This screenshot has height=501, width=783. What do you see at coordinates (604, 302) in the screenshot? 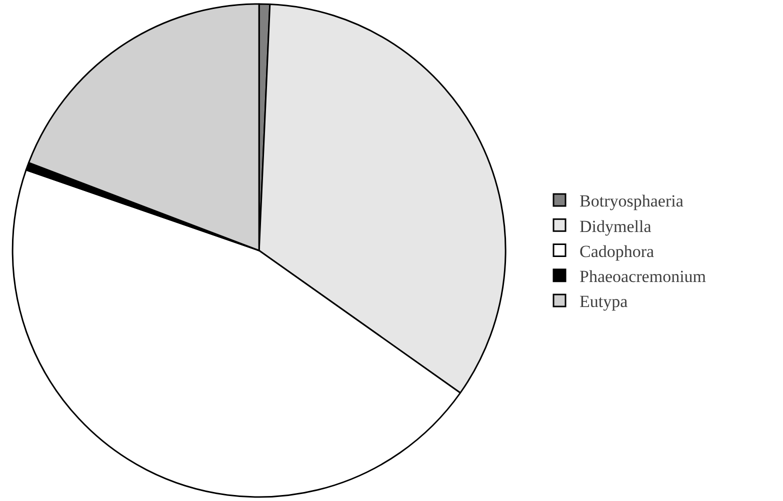
I see `legend-label: Eutypa` at bounding box center [604, 302].